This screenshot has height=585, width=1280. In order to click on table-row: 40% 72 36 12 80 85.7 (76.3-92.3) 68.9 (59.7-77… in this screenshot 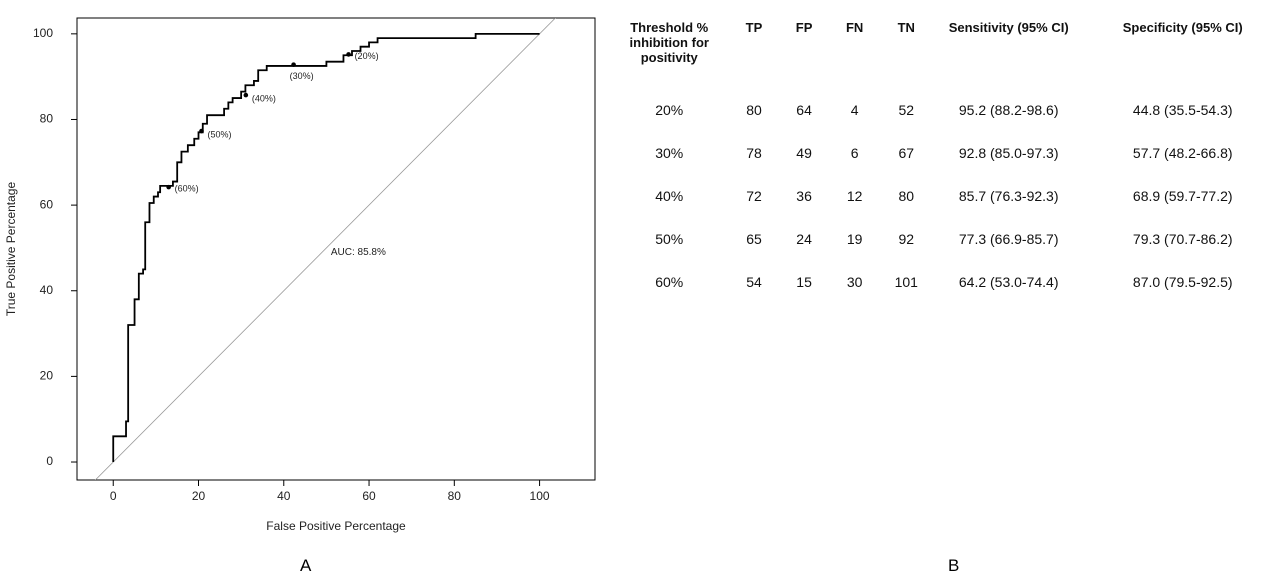, I will do `click(945, 195)`.